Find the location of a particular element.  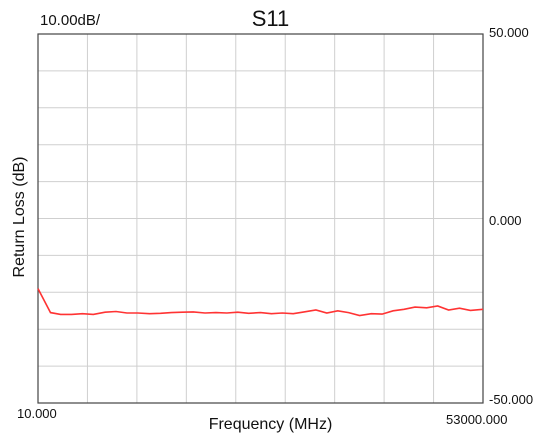

y-tick-label-bottom: -50.000 is located at coordinates (511, 399).